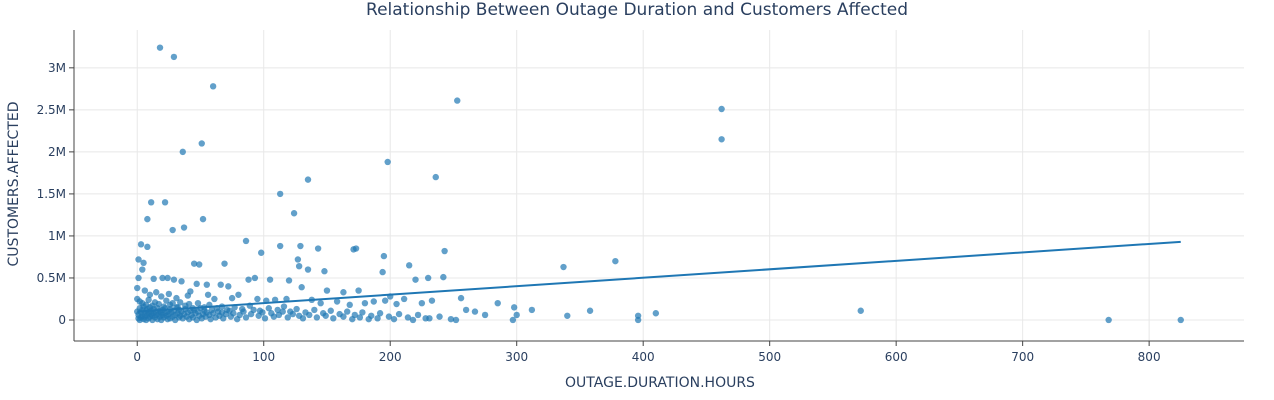 This screenshot has width=1274, height=400. What do you see at coordinates (896, 357) in the screenshot?
I see `x-tick-label: 600` at bounding box center [896, 357].